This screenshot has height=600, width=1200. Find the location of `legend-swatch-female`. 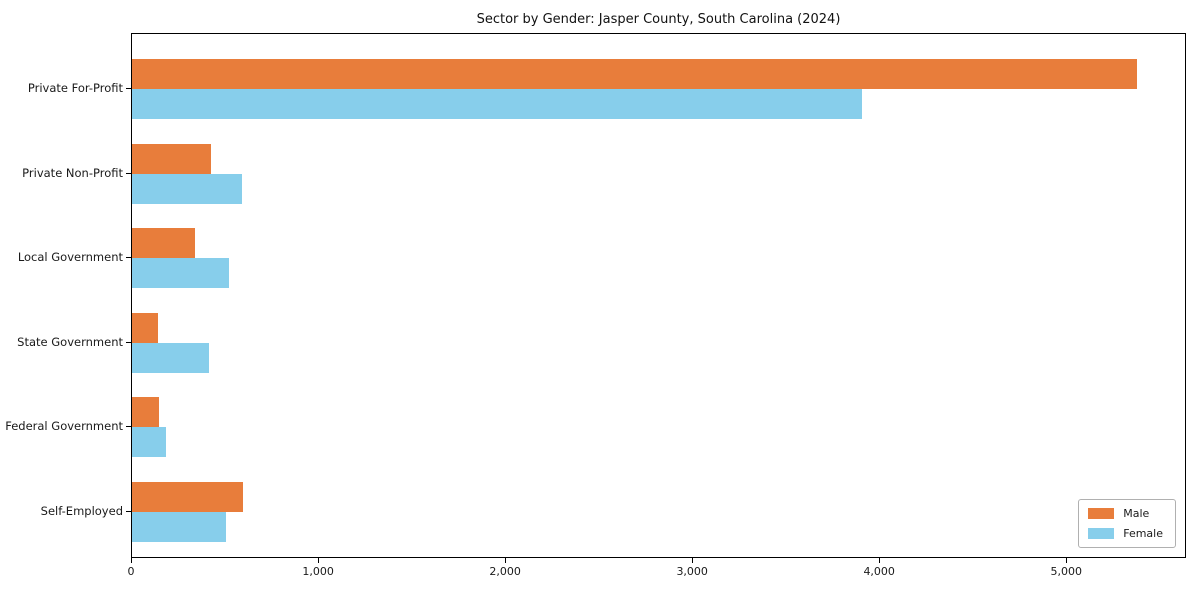

legend-swatch-female is located at coordinates (1101, 533).